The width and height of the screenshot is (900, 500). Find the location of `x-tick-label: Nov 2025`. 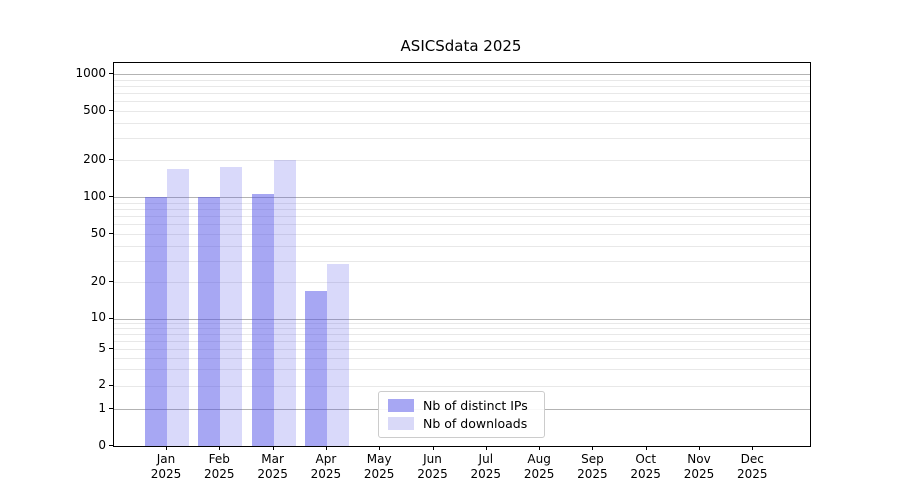

x-tick-label: Nov 2025 is located at coordinates (699, 466).